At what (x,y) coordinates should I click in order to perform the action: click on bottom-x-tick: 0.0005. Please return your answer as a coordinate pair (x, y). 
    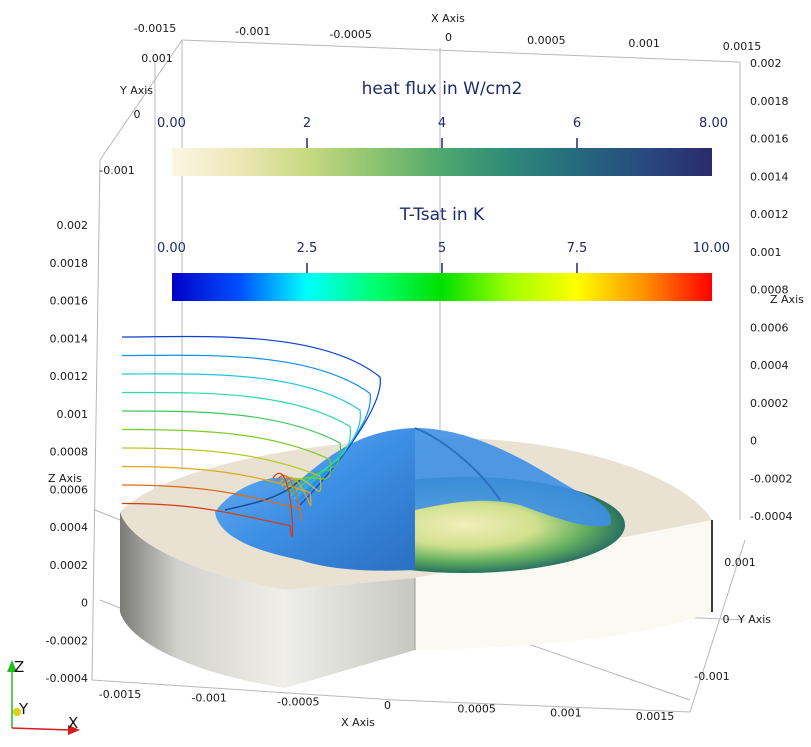
    Looking at the image, I should click on (476, 709).